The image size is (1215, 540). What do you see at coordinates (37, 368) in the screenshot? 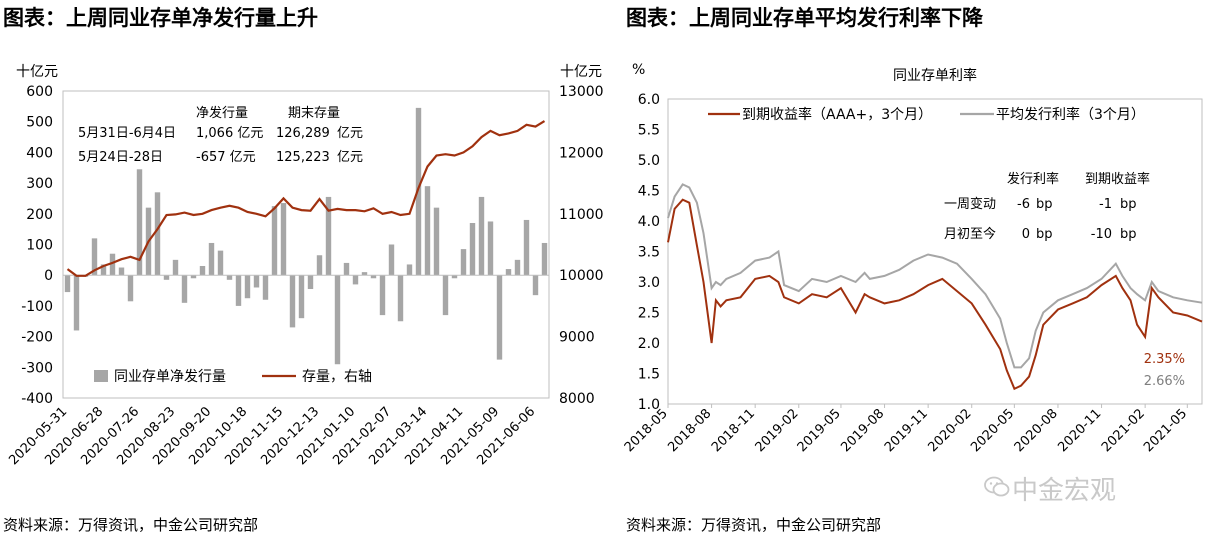
I see `y-tick-label-left: -300` at bounding box center [37, 368].